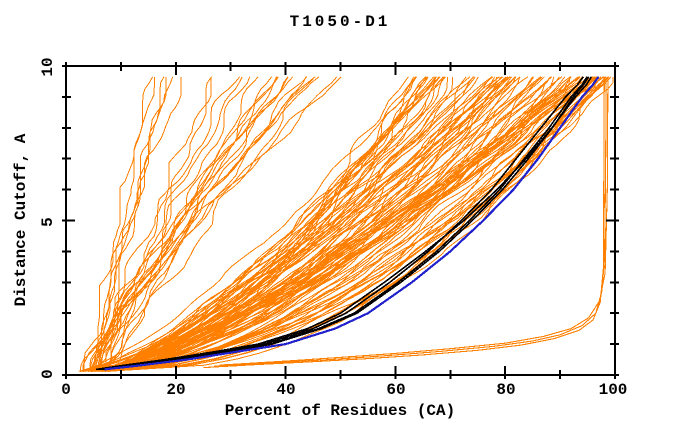 This screenshot has width=680, height=440. What do you see at coordinates (66, 390) in the screenshot?
I see `x-tick-label-0: 0` at bounding box center [66, 390].